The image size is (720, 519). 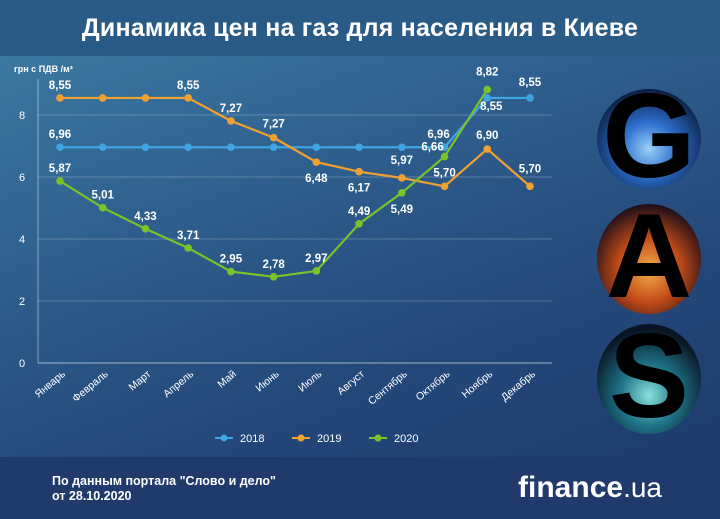 I want to click on data-label-2020: 5,49, so click(x=402, y=210).